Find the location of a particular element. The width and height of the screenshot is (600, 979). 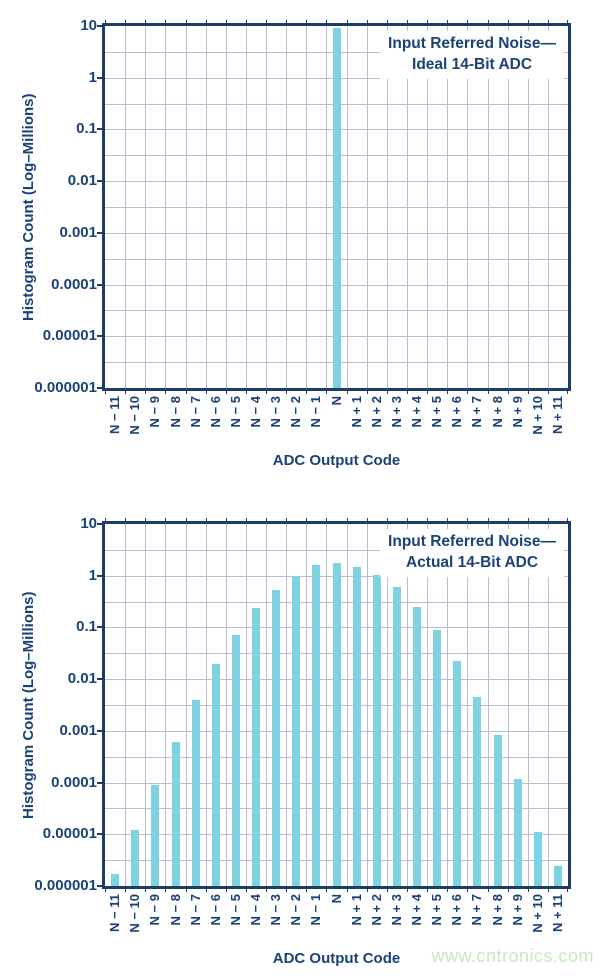

chart-title-line1: Input Referred Noise— is located at coordinates (472, 541).